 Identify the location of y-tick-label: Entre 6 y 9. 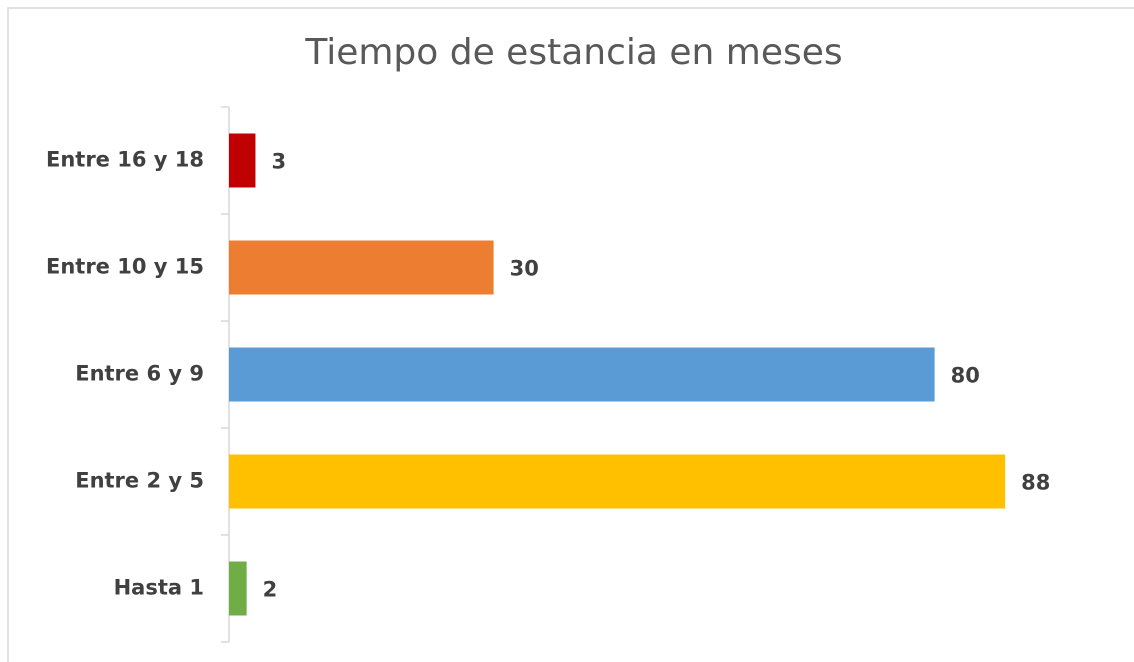
(139, 374).